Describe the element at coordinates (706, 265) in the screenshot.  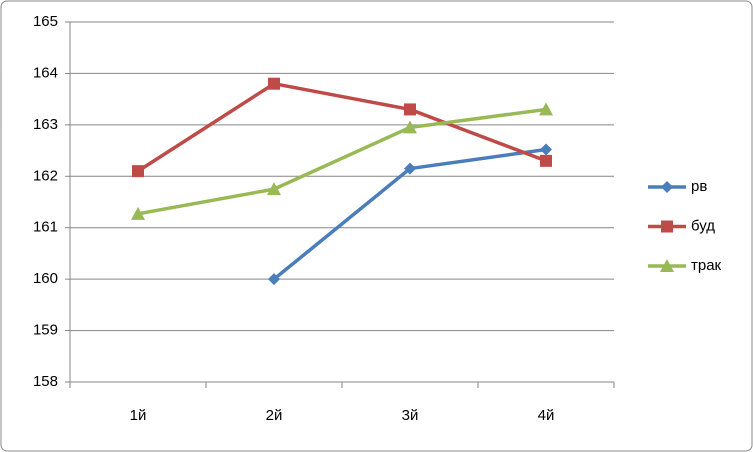
I see `legend-label: трак` at that location.